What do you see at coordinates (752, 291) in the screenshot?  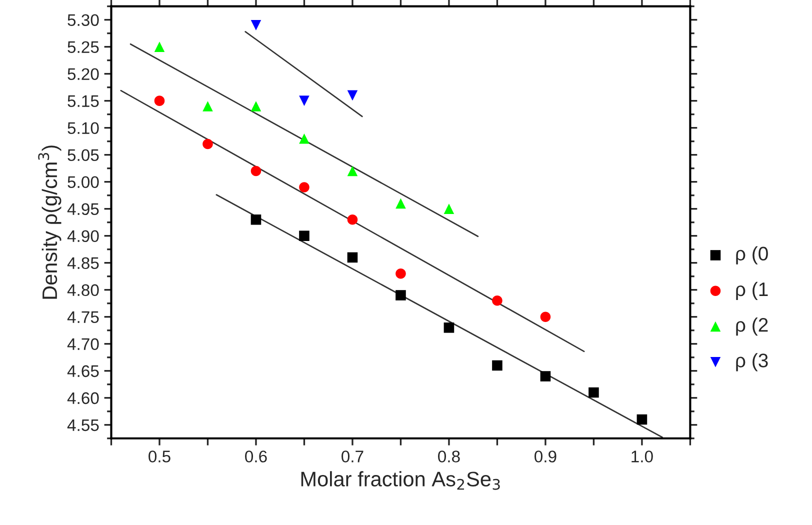 I see `legend-label: ρ (1` at bounding box center [752, 291].